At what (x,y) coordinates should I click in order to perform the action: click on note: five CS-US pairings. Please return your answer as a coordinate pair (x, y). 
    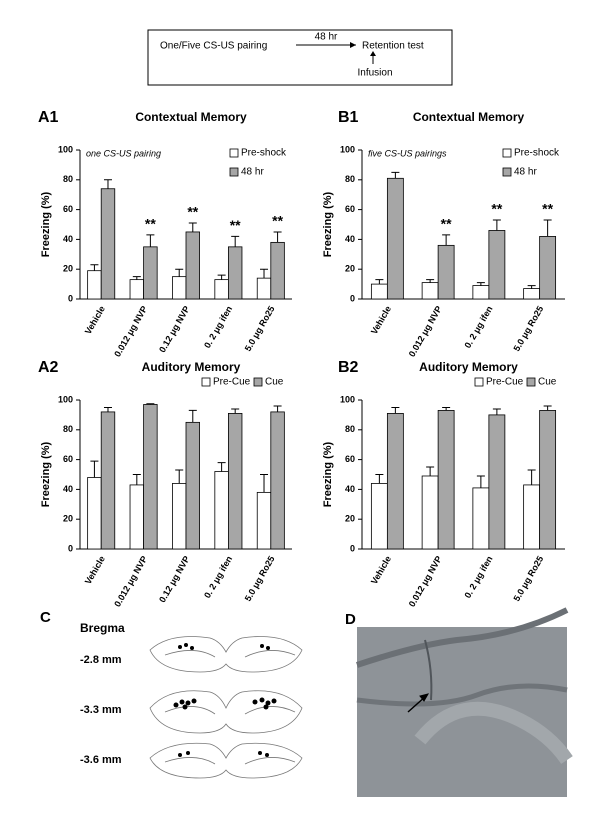
    Looking at the image, I should click on (407, 153).